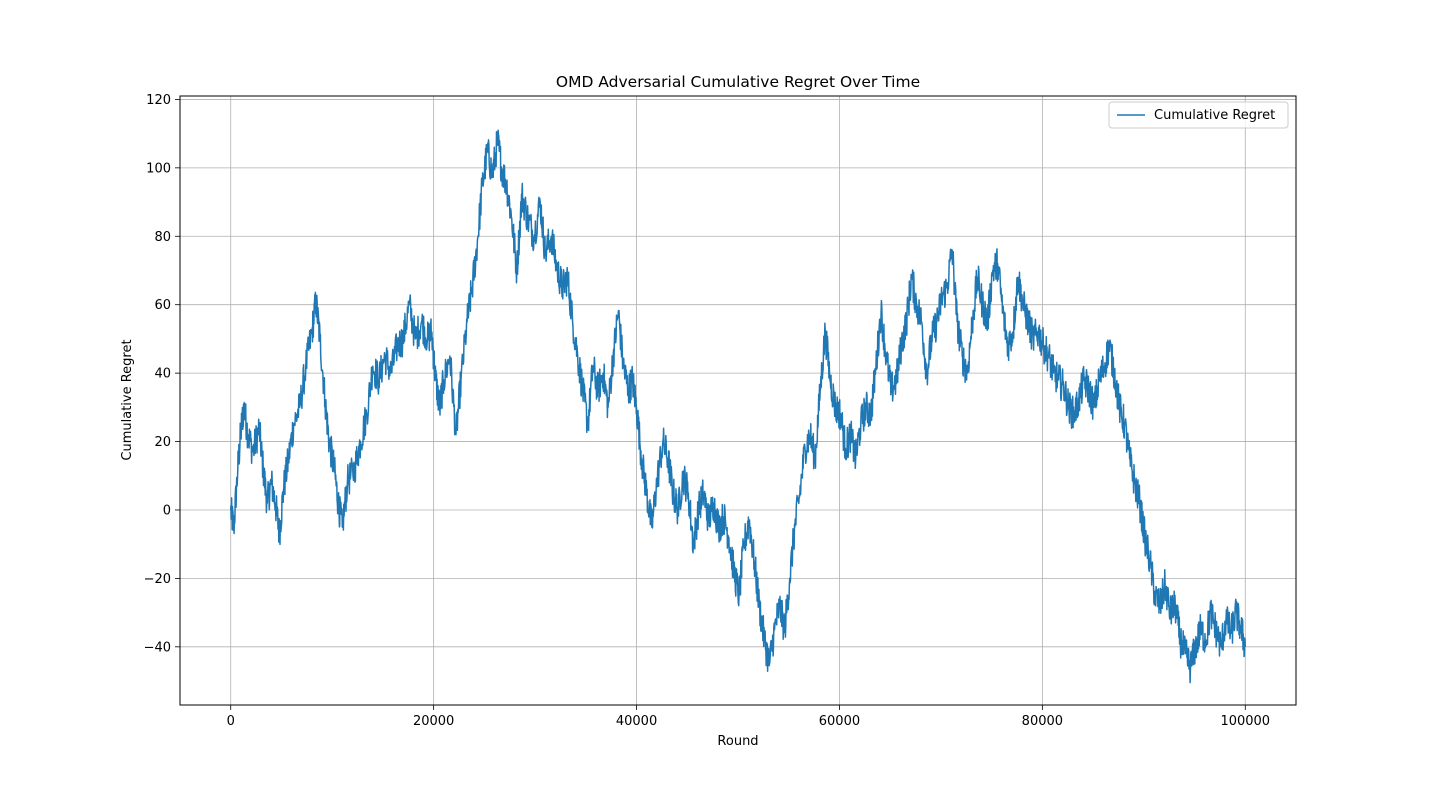  Describe the element at coordinates (127, 399) in the screenshot. I see `y-axis-label: Cumulative Regret` at that location.